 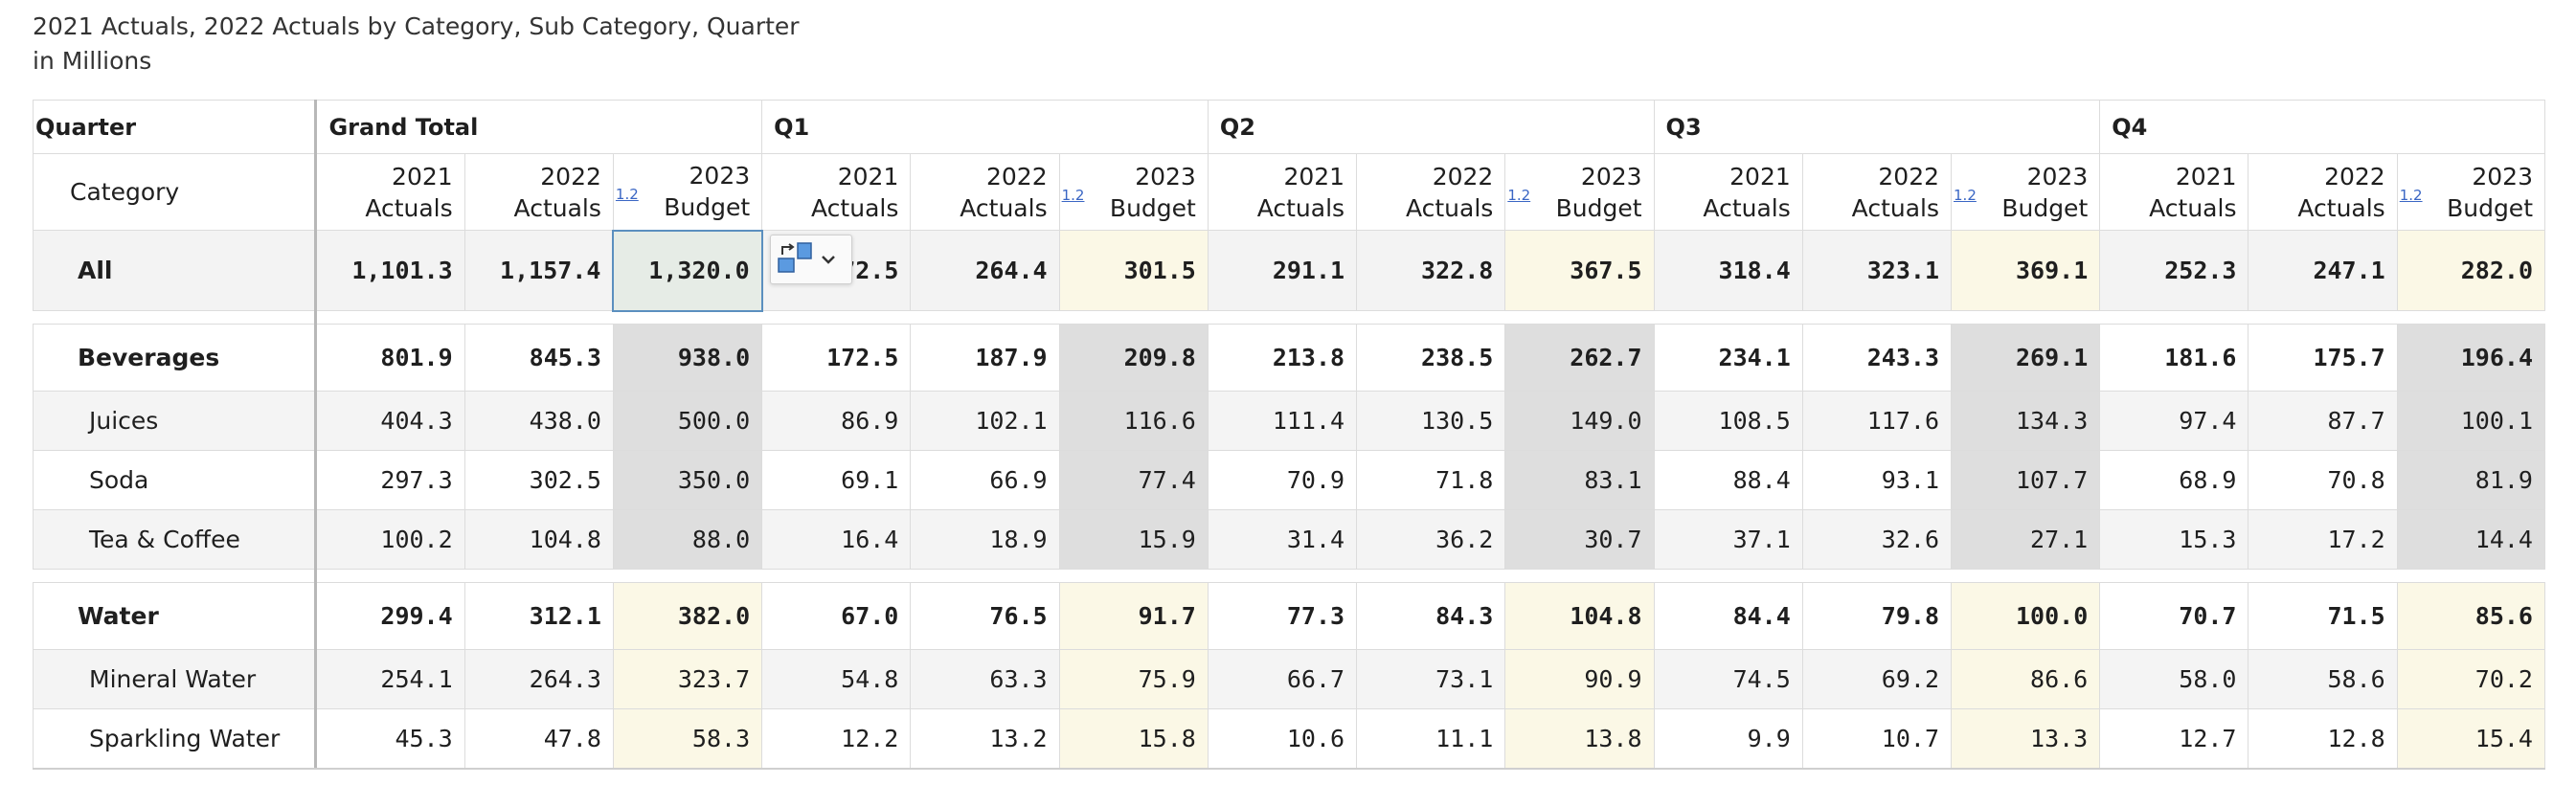 I want to click on table-cell: 130.5, so click(x=1431, y=421).